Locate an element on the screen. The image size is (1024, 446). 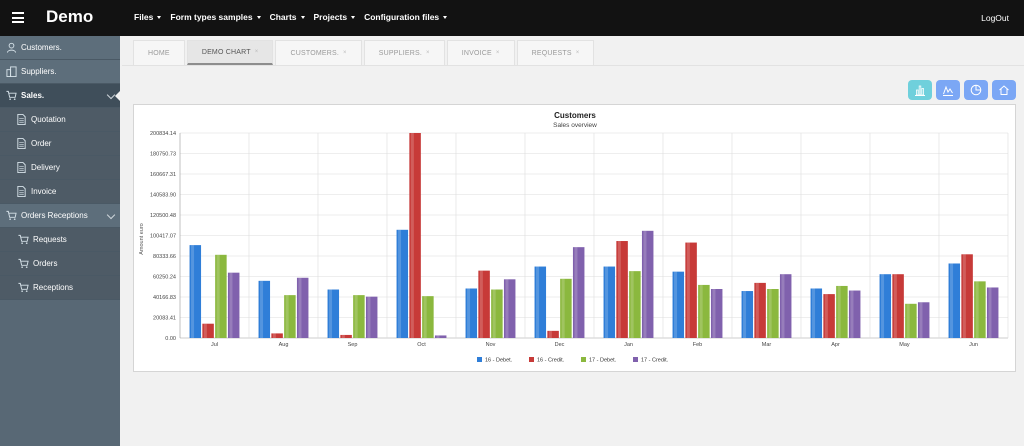
sidebar-item-label: Receptions is located at coordinates (53, 287).